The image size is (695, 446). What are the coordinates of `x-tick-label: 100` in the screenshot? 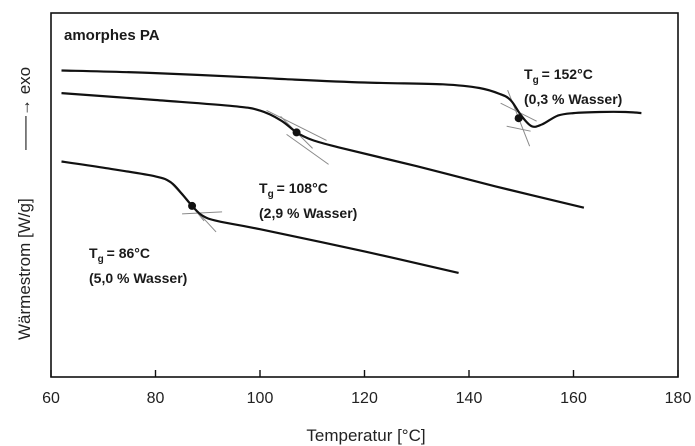 It's located at (260, 398).